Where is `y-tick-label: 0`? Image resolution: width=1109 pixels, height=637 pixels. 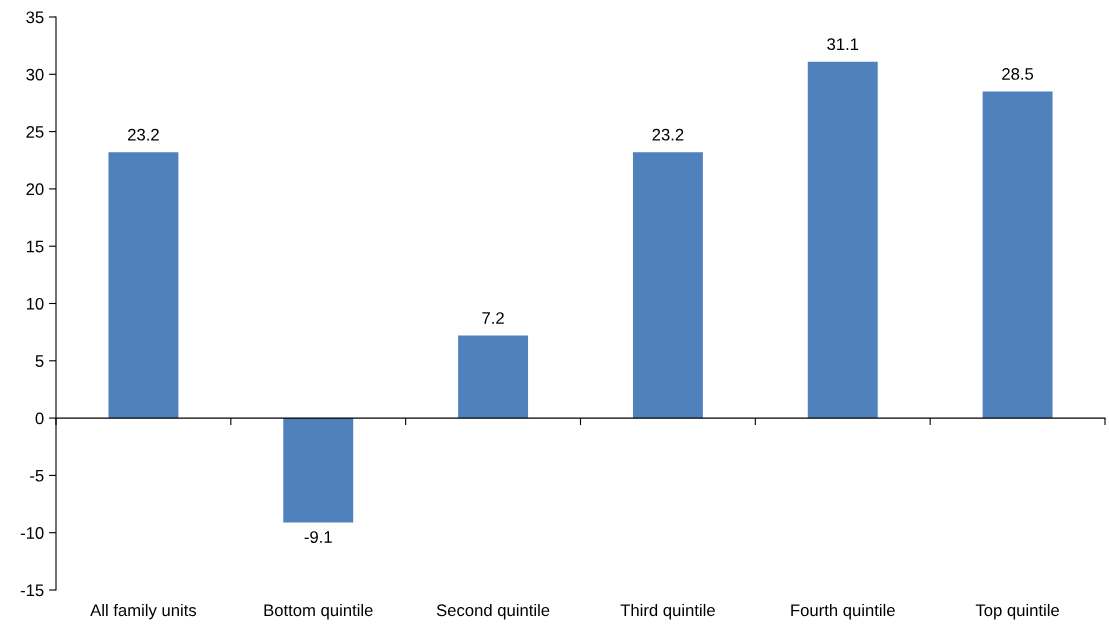 y-tick-label: 0 is located at coordinates (39, 418).